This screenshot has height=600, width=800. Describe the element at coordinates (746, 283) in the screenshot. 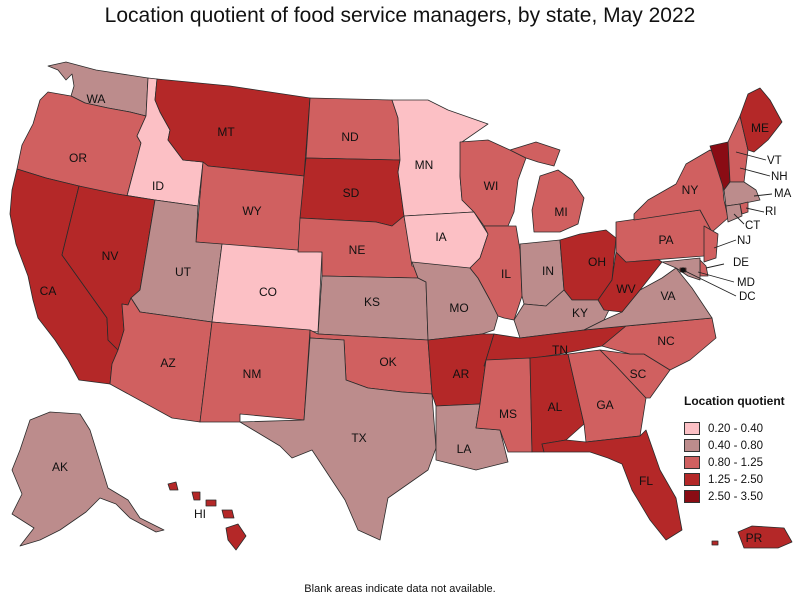

I see `label-md: MD` at that location.